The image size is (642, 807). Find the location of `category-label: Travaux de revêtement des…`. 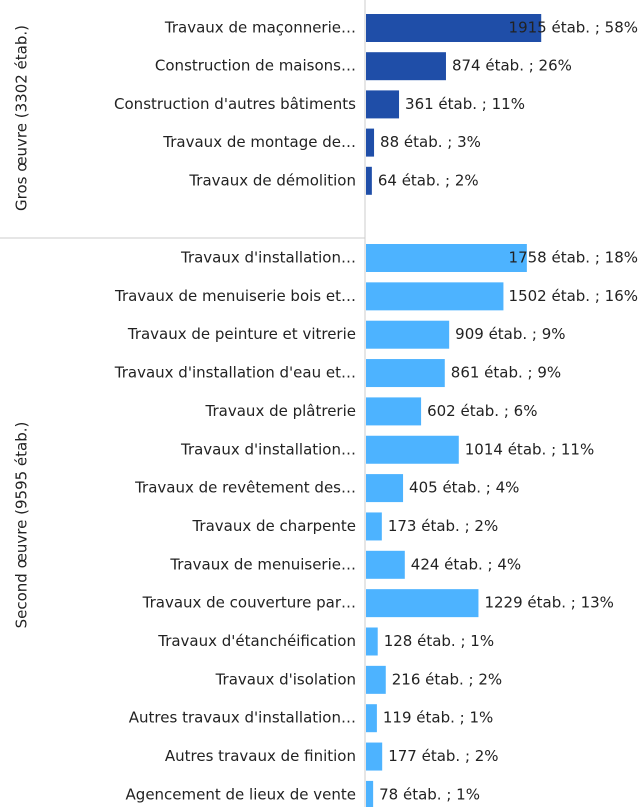

category-label: Travaux de revêtement des… is located at coordinates (245, 488).